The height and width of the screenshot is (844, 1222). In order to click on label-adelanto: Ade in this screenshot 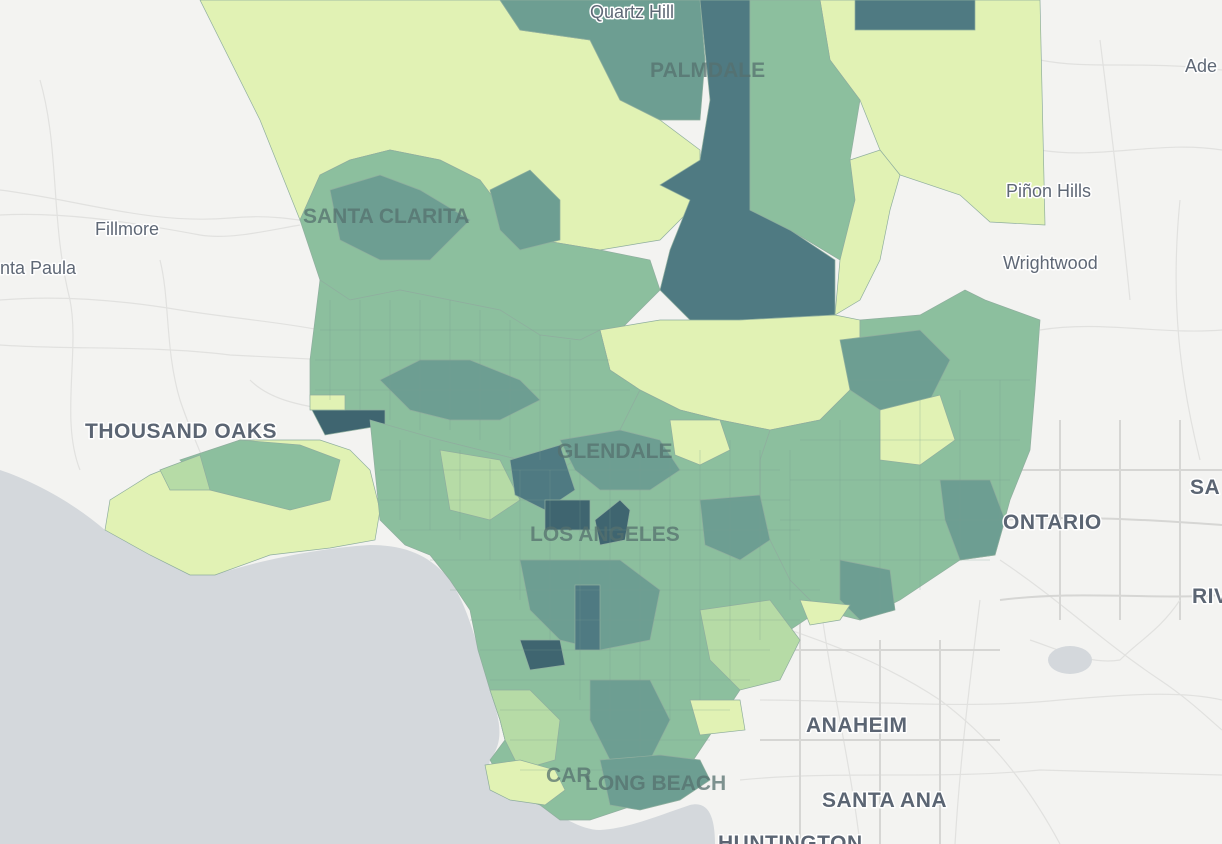, I will do `click(1201, 66)`.